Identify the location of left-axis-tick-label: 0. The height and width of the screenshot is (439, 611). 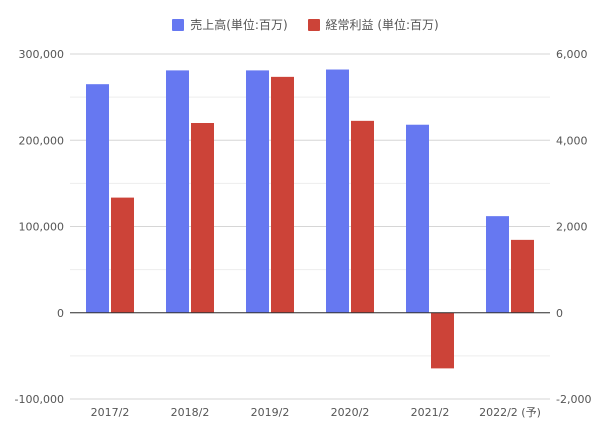
(60, 313).